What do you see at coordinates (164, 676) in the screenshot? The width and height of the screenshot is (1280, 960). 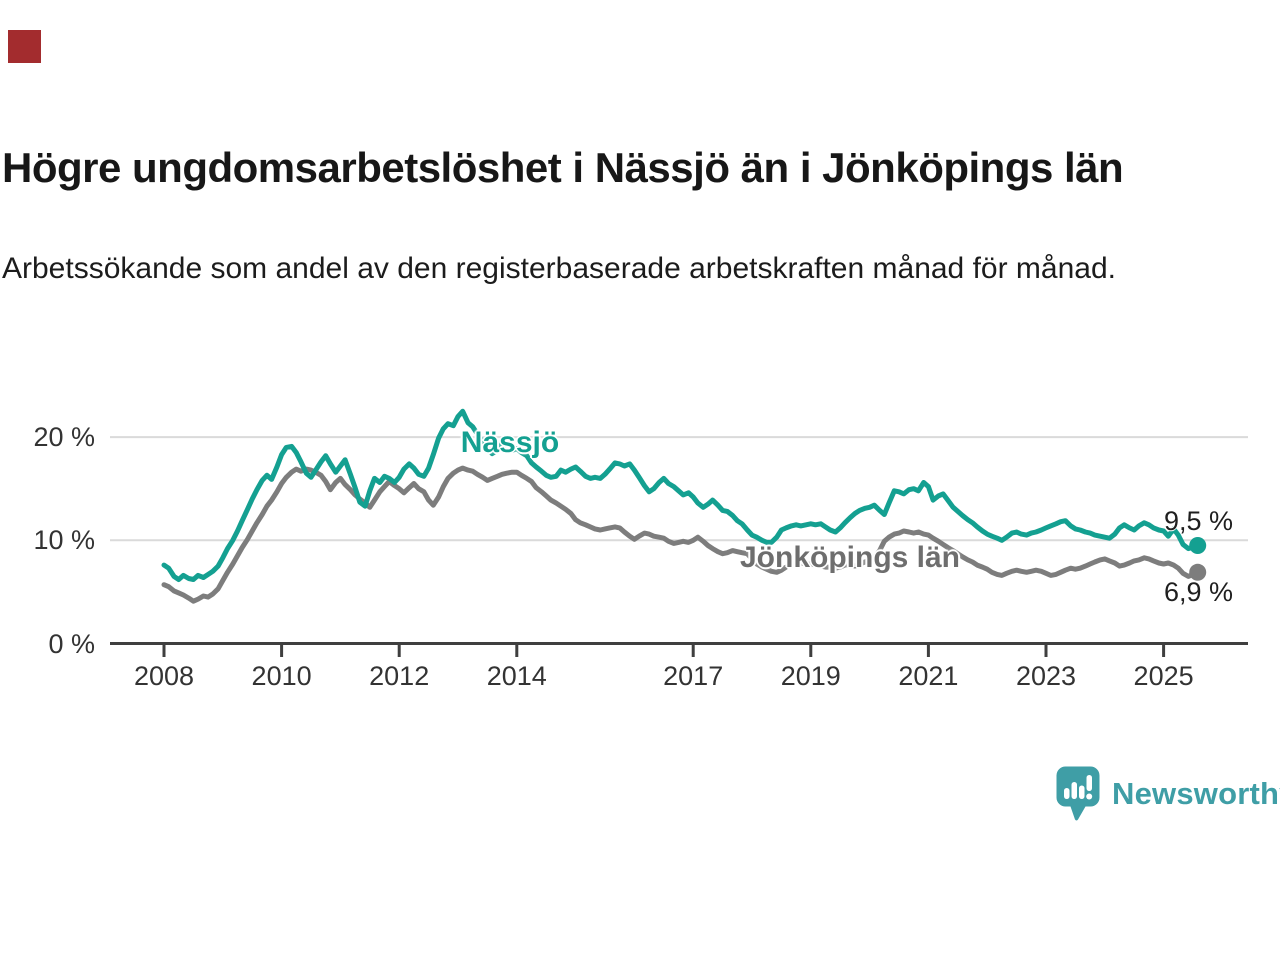 I see `x-tick-label: 2008` at bounding box center [164, 676].